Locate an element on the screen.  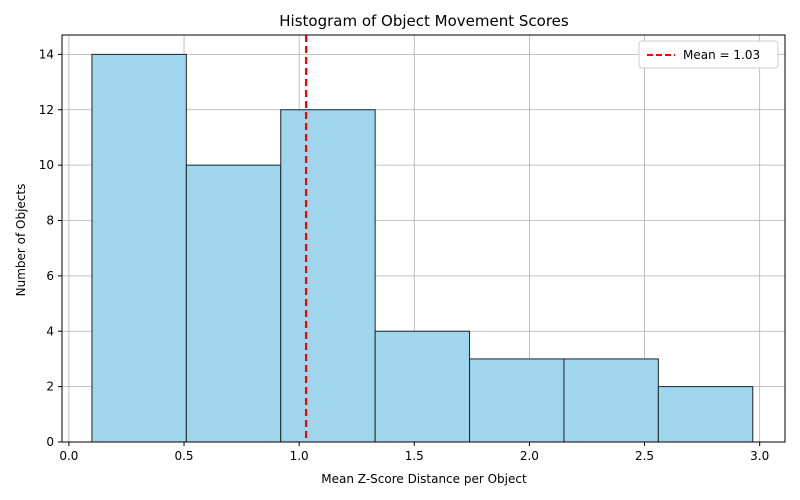
legend: Mean = 1.03 is located at coordinates (708, 54).